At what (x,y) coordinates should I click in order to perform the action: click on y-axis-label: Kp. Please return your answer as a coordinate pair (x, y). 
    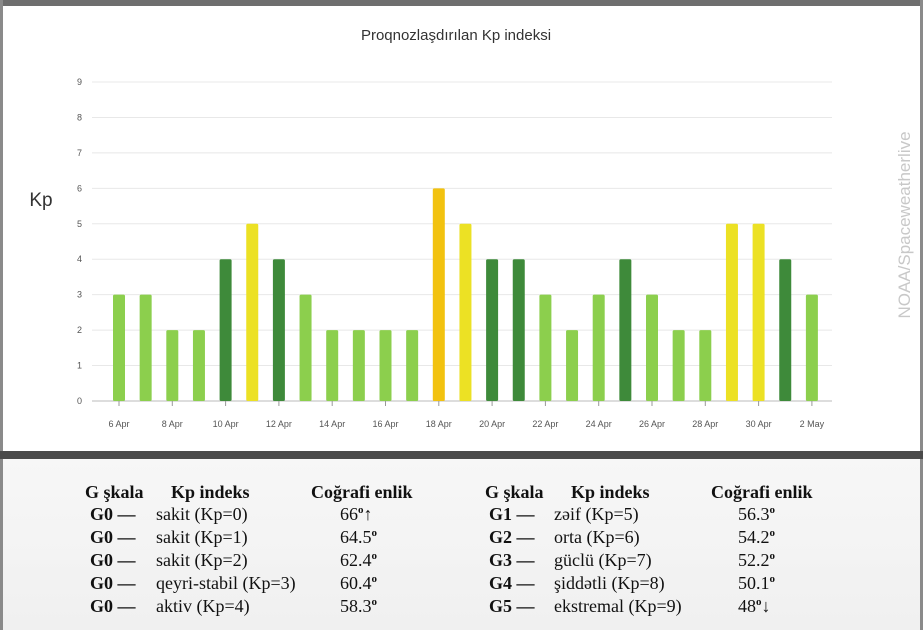
    Looking at the image, I should click on (40, 200).